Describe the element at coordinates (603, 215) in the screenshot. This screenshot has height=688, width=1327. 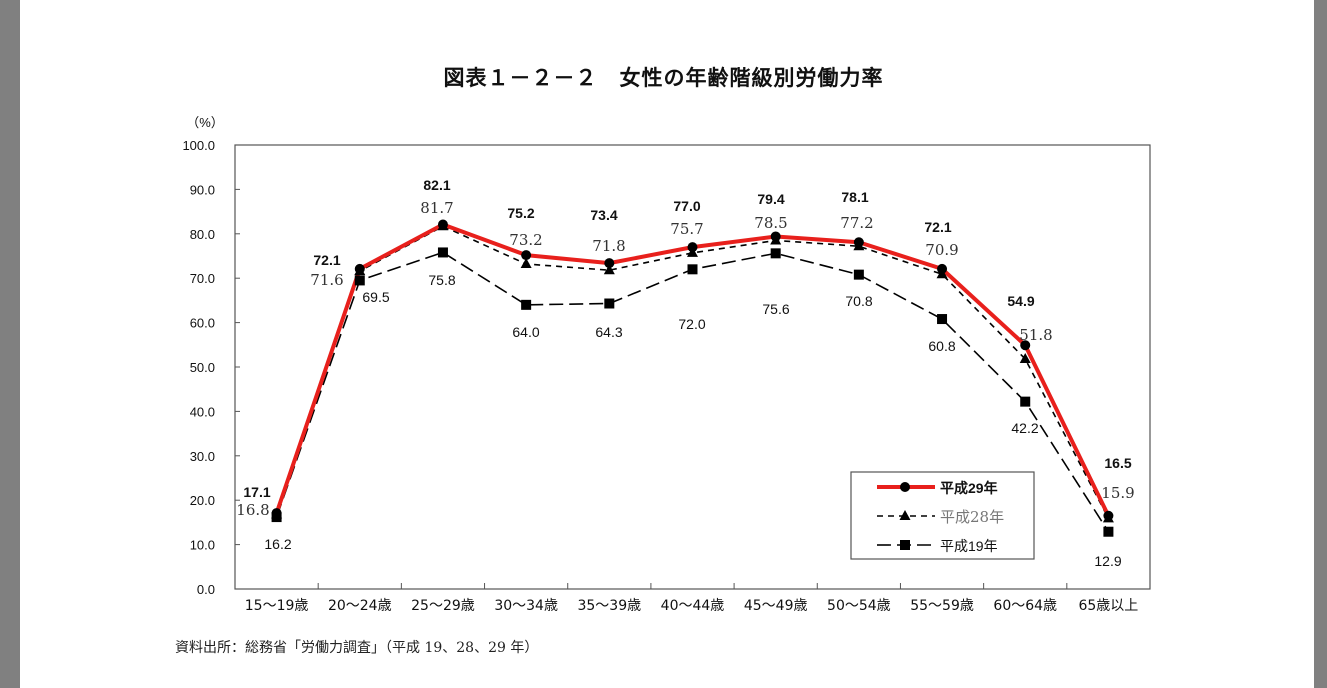
I see `data-label-0-4: 73.4` at that location.